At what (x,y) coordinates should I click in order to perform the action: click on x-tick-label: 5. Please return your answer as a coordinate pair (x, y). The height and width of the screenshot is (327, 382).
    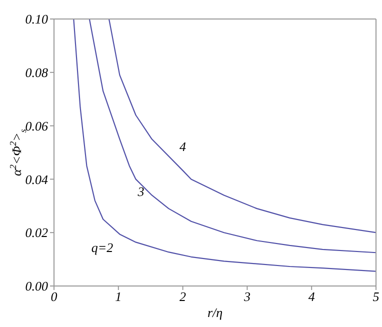
    Looking at the image, I should click on (376, 296).